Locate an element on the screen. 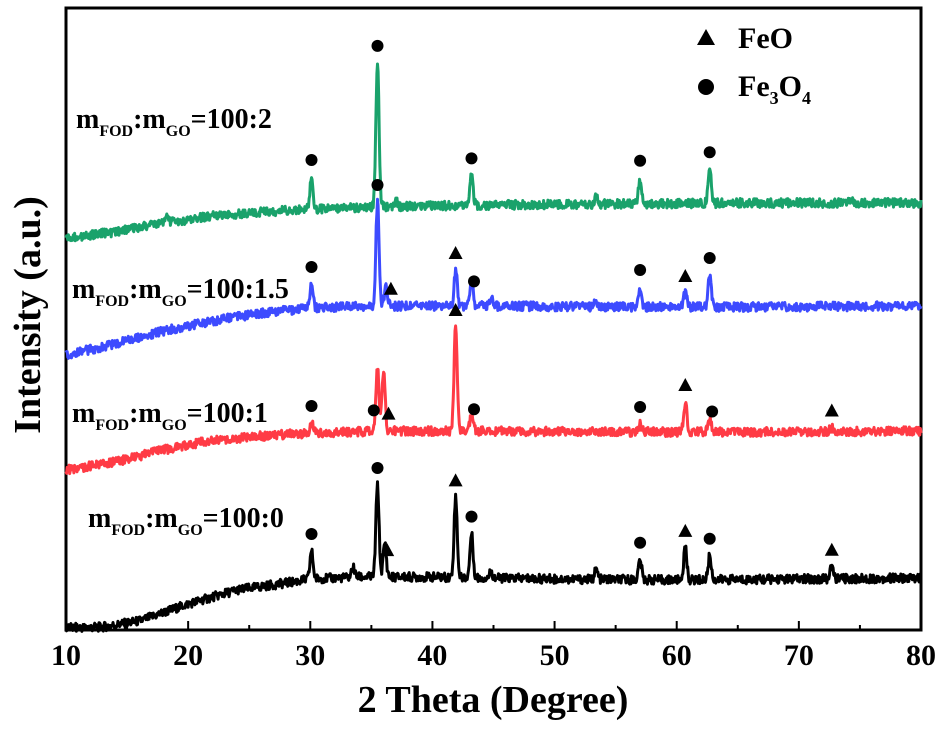 The width and height of the screenshot is (948, 732). x-tick-label-10: 10 is located at coordinates (66, 655).